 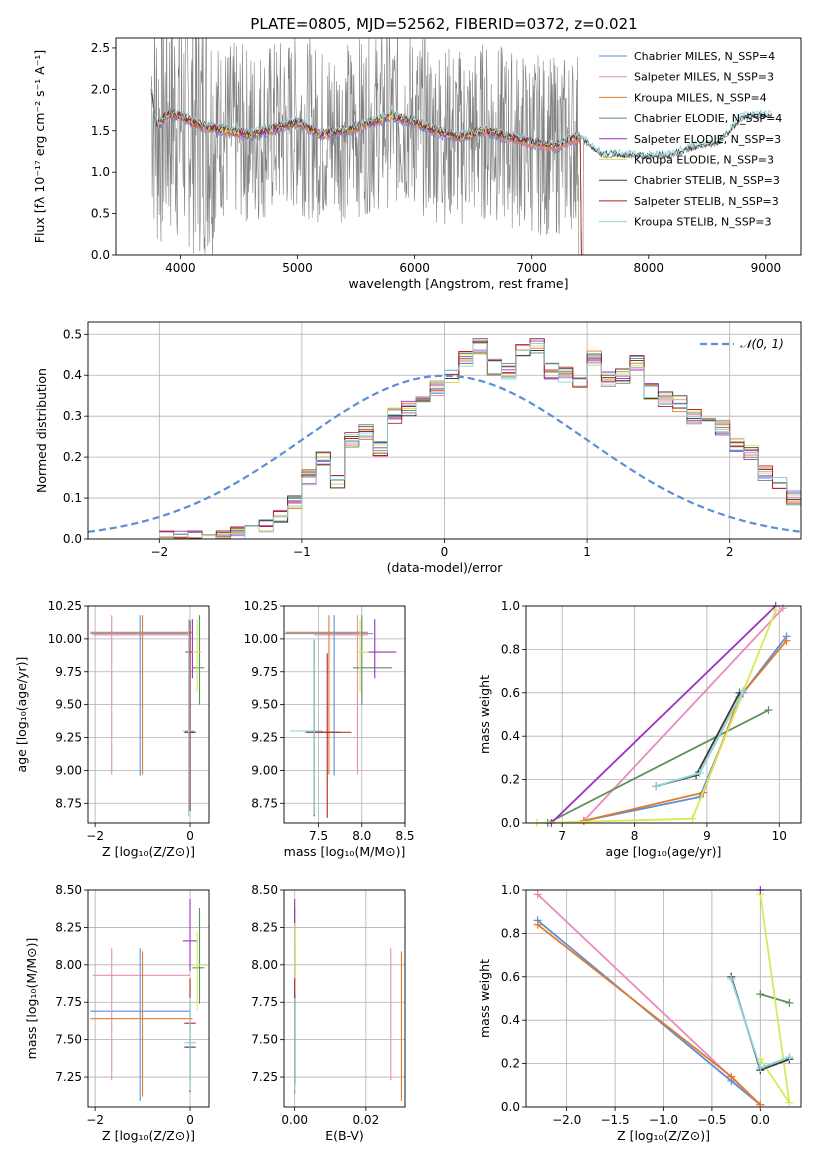 I want to click on x-axis-label: wavelength [Angstrom, rest frame], so click(x=458, y=283).